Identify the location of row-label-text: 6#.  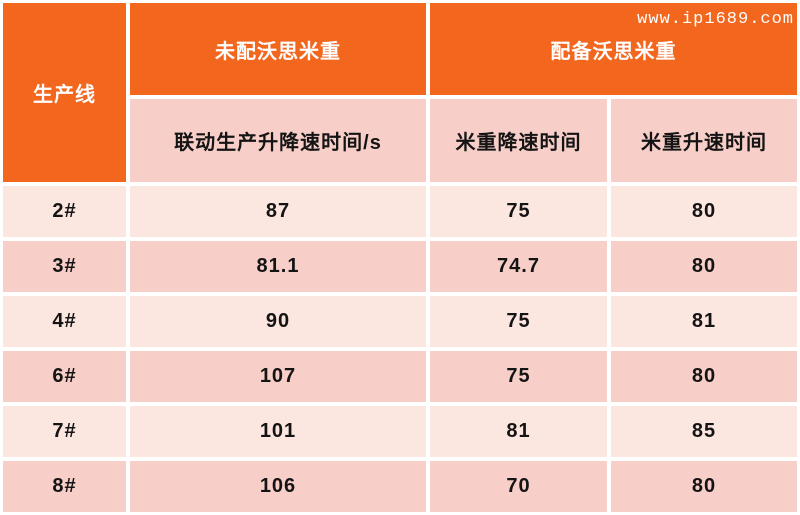
(64, 376).